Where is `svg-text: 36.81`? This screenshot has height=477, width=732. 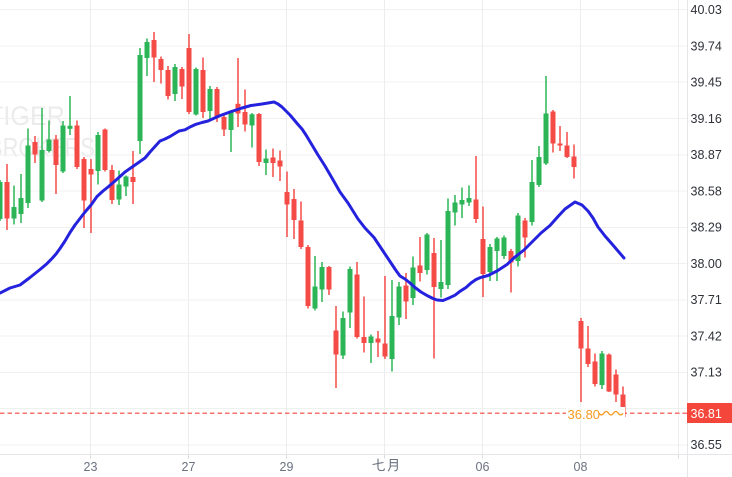
svg-text: 36.81 is located at coordinates (706, 414).